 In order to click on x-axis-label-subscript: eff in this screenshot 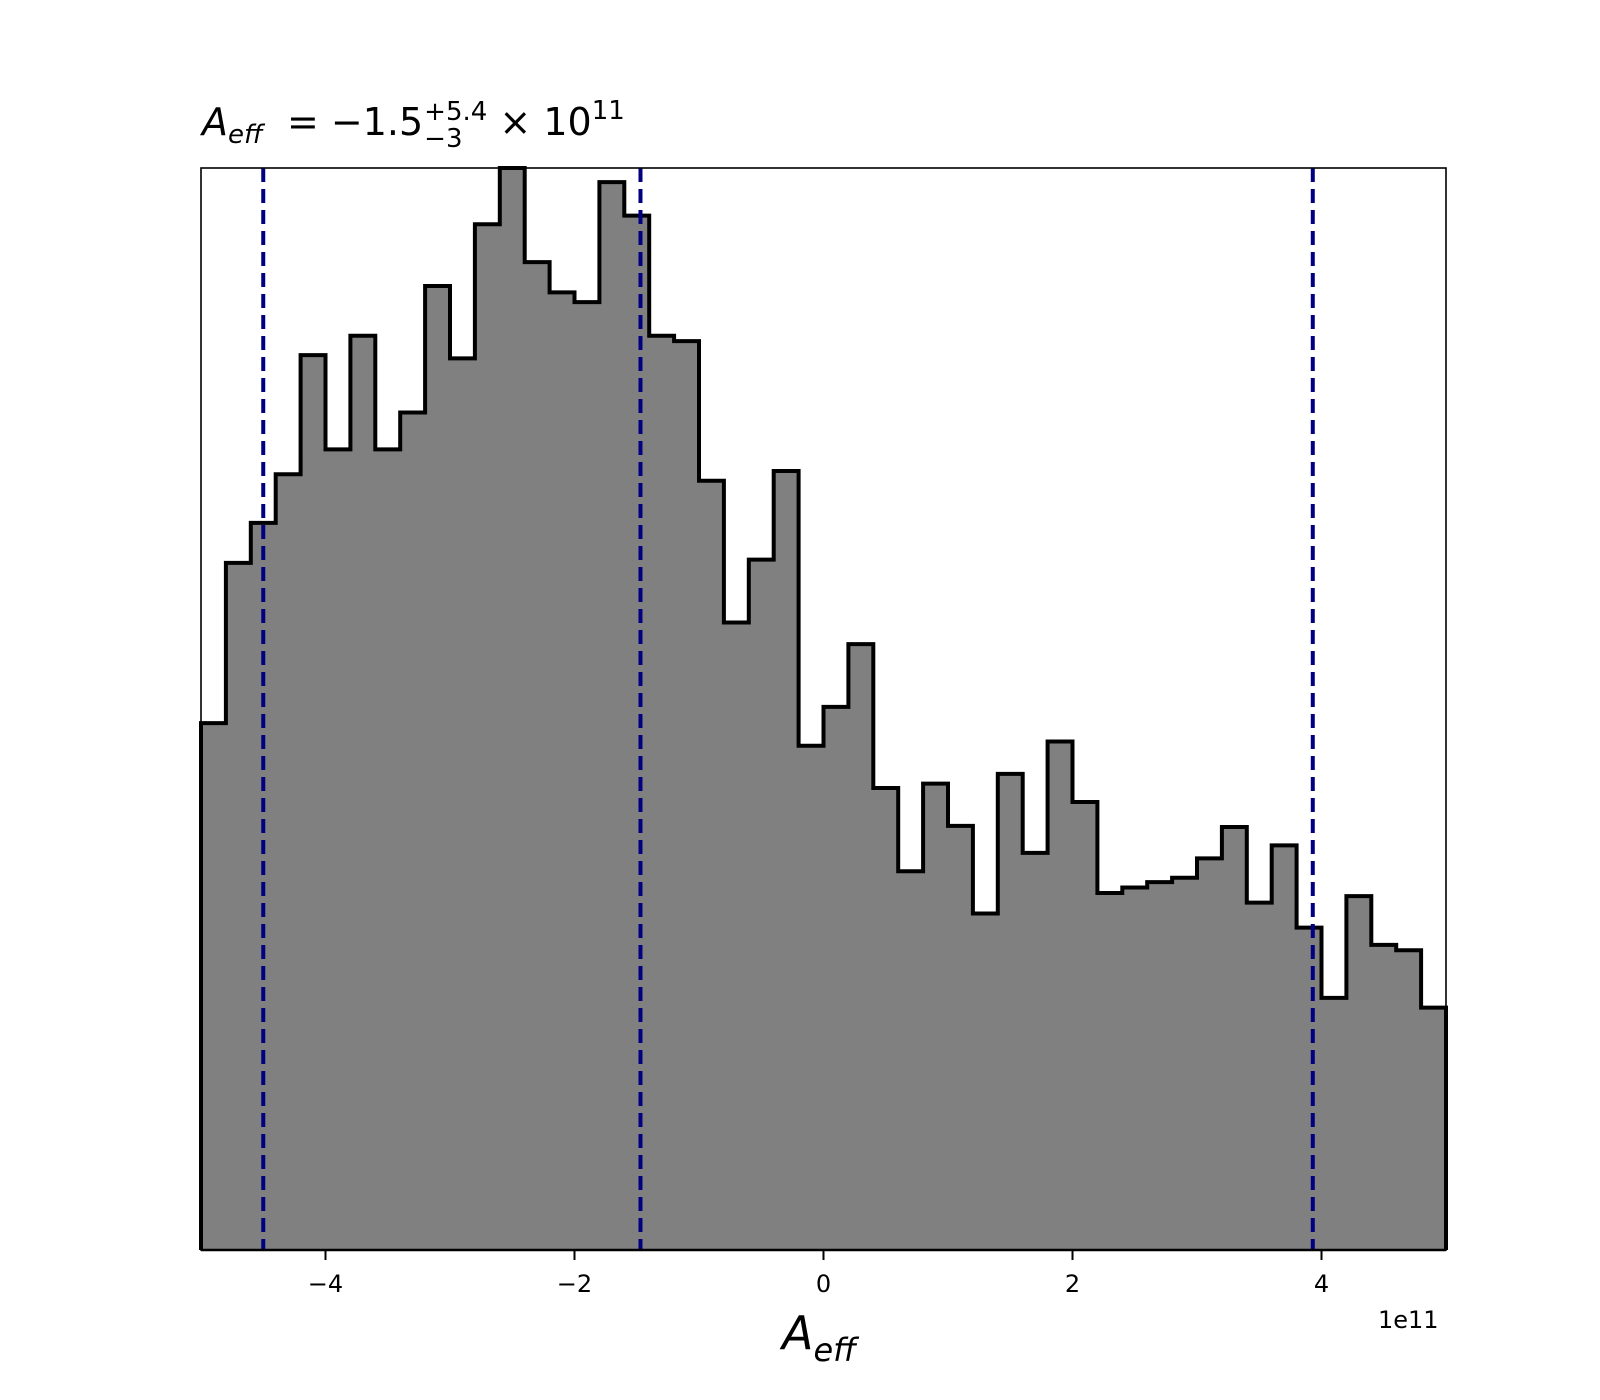, I will do `click(835, 1350)`.